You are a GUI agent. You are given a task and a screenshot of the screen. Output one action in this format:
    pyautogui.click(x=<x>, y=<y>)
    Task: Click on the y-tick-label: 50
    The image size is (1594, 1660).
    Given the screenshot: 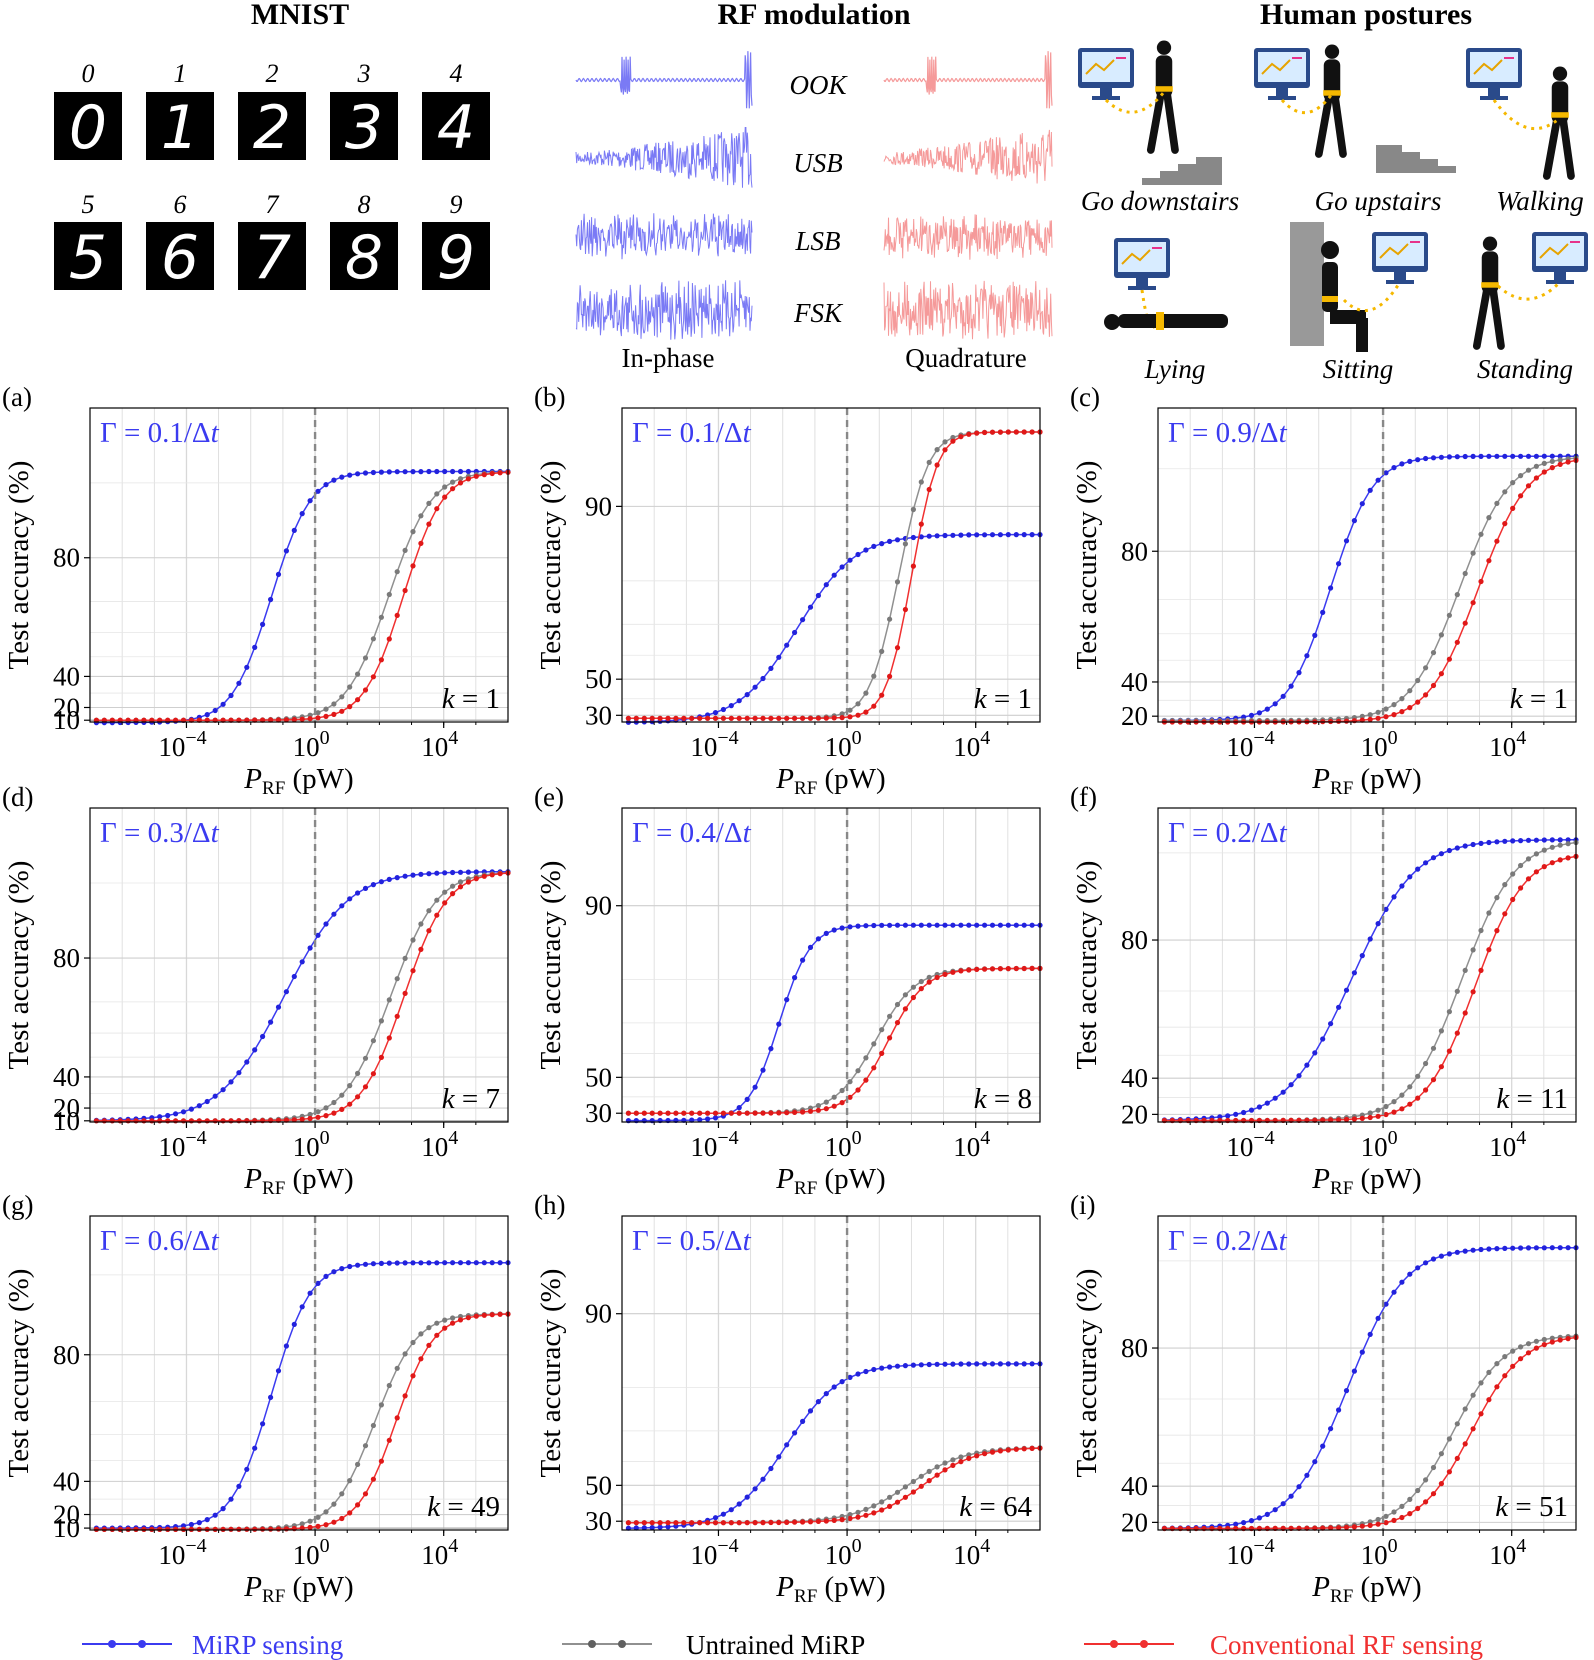 What is the action you would take?
    pyautogui.click(x=598, y=1485)
    